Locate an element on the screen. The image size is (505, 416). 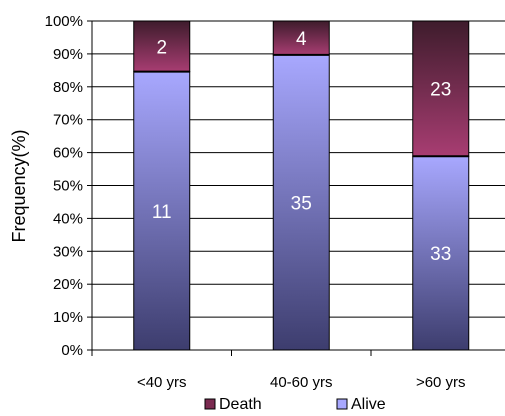
y-tick-label: 100% is located at coordinates (64, 21).